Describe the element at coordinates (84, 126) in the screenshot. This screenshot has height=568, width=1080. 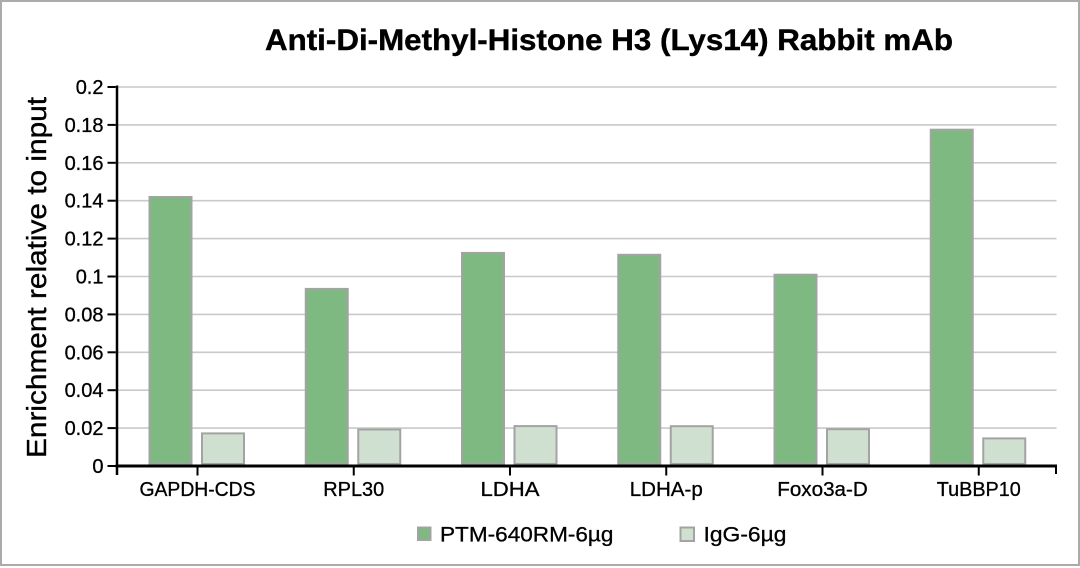
I see `svg-text: 0.18` at that location.